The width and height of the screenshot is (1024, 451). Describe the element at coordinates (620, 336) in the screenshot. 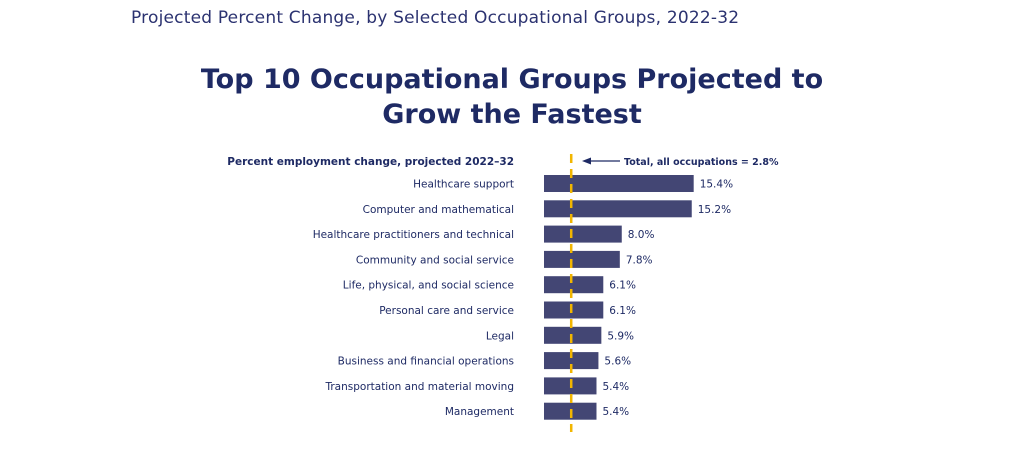

I see `value-label: 5.9%` at that location.